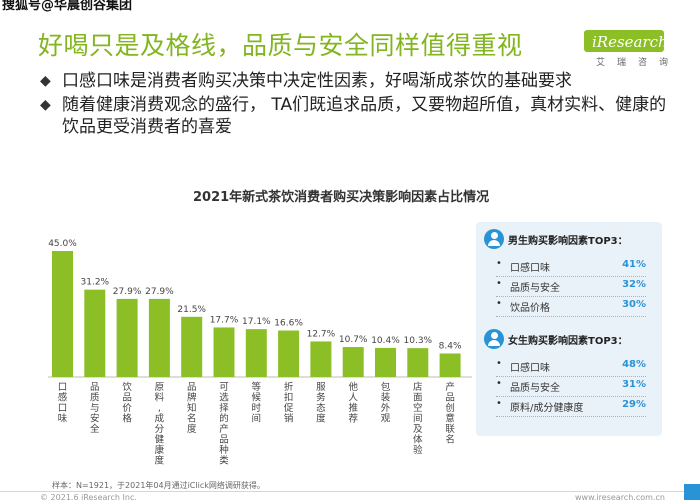 This screenshot has height=502, width=700. I want to click on bar-value-label: 31.2%, so click(95, 283).